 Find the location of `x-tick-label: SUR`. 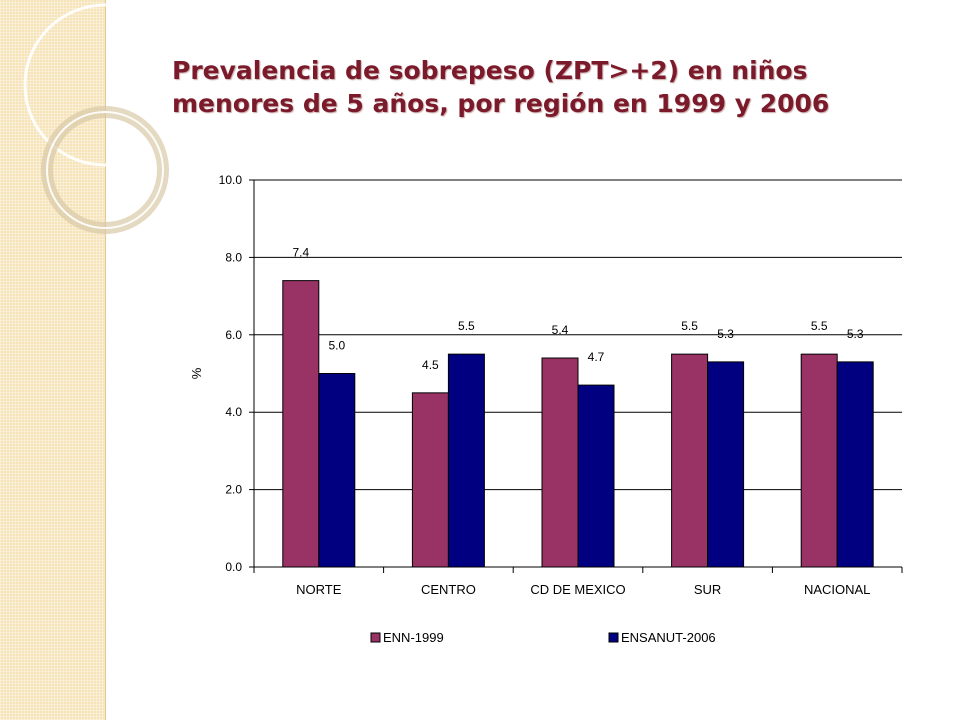

x-tick-label: SUR is located at coordinates (707, 589).